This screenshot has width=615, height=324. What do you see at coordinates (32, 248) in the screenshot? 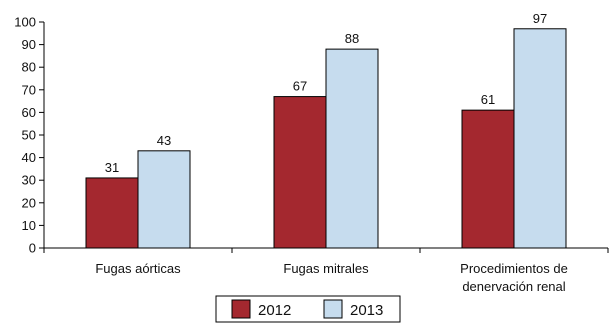
I see `y-tick-label: 0` at bounding box center [32, 248].